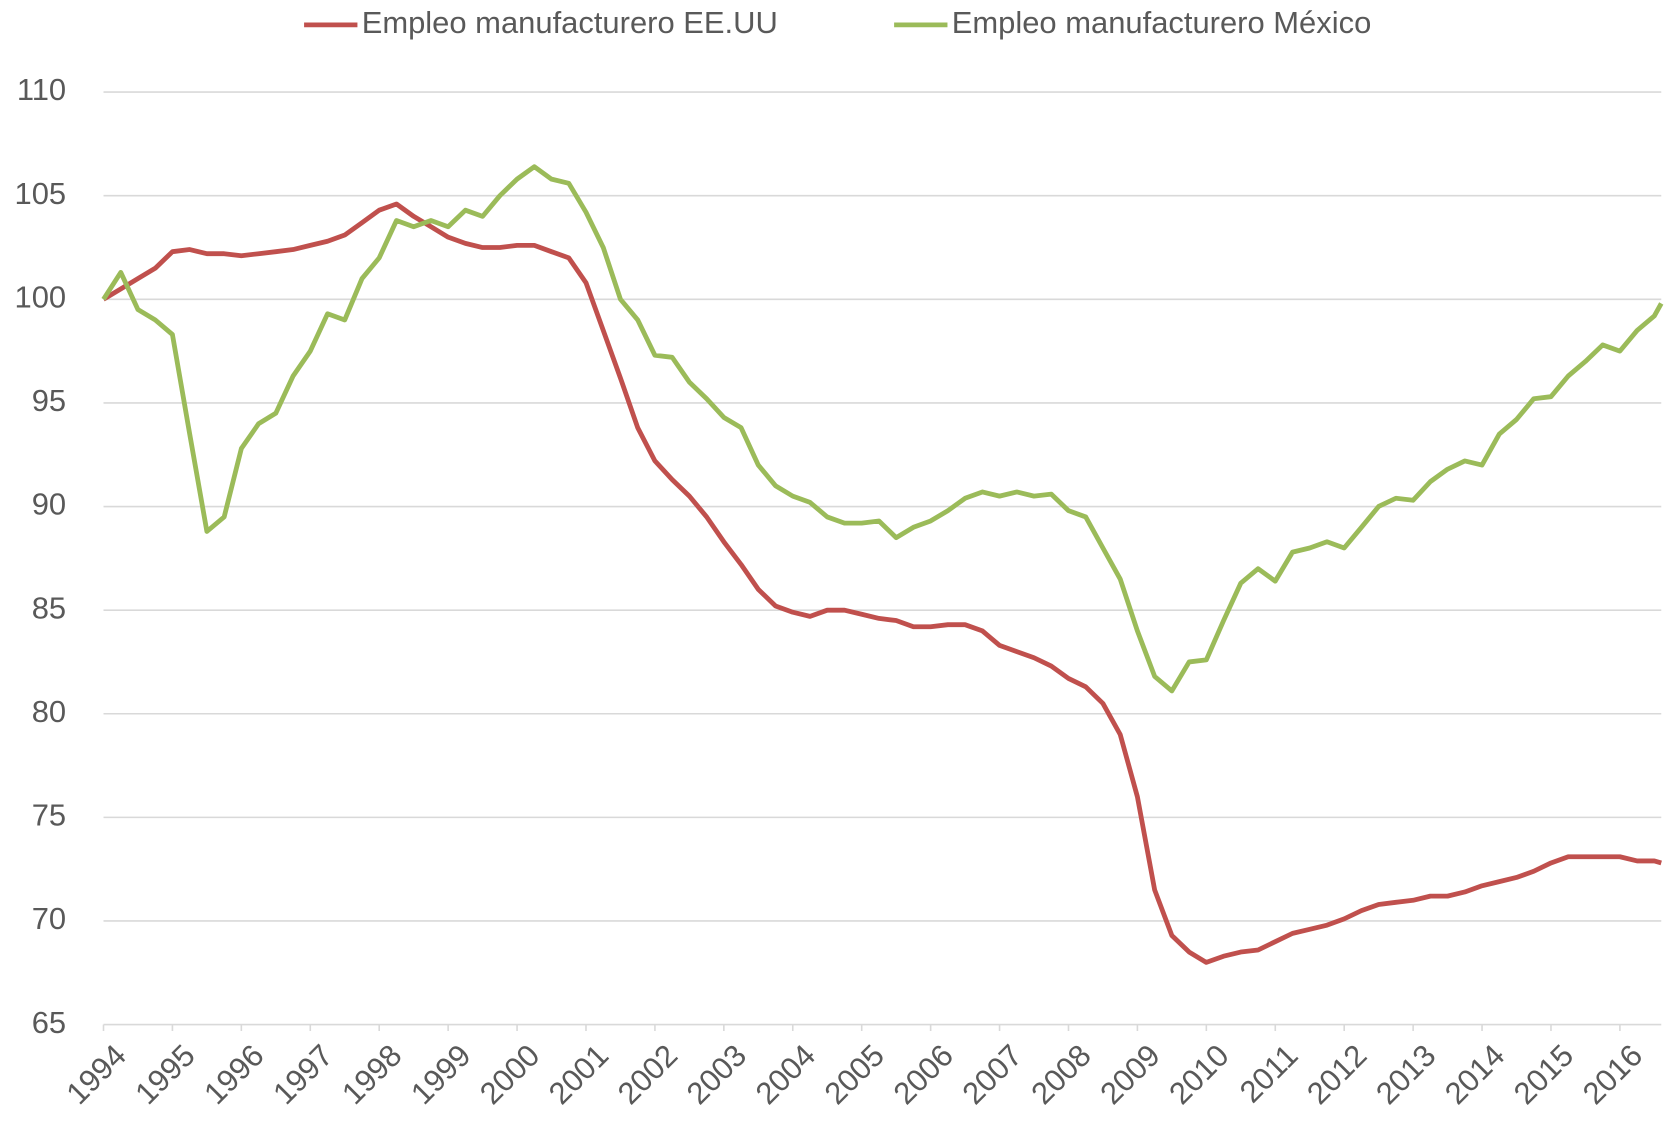  I want to click on x-tick-label: 2004, so click(785, 1074).